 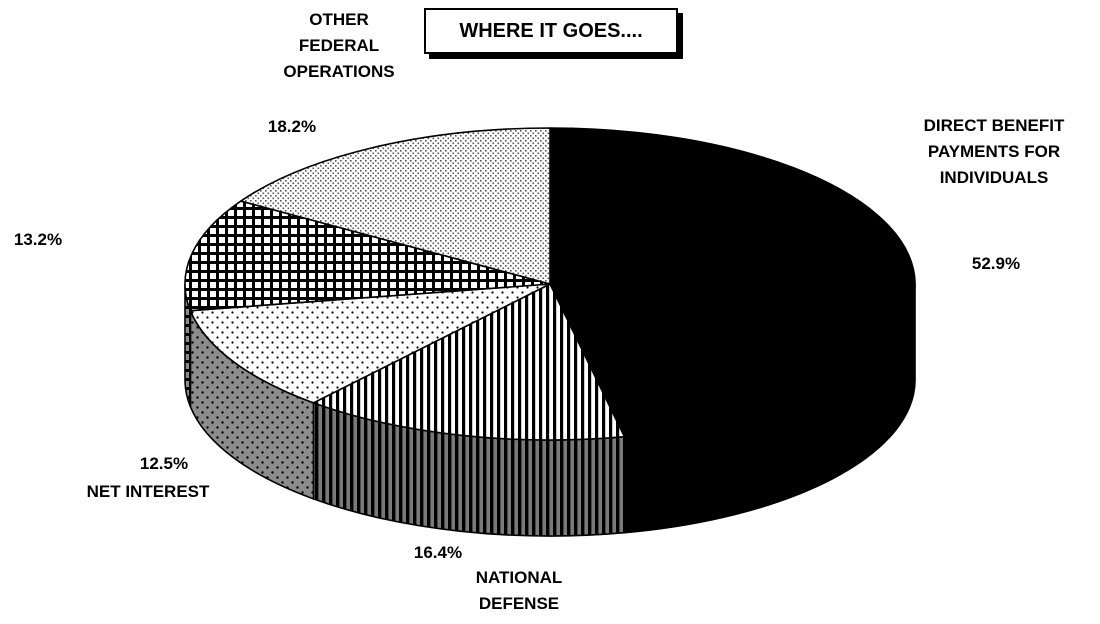 I want to click on category-label-direct-benefit-payments-for-individuals-line-1: DIRECT BENEFIT, so click(x=994, y=125).